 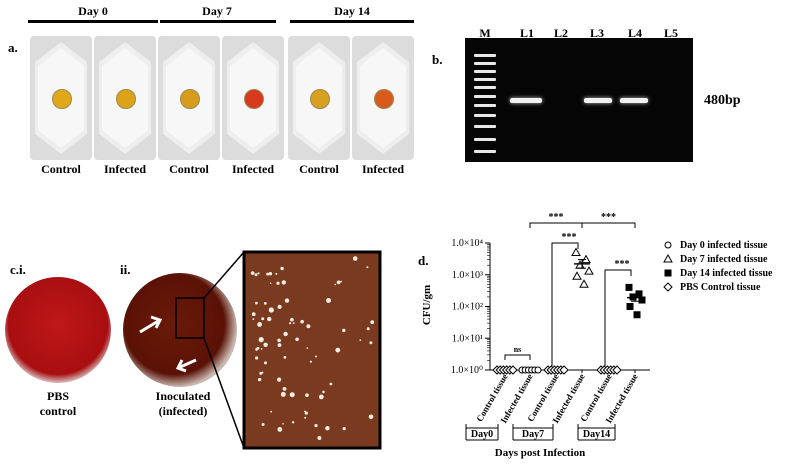 I want to click on band-l4, so click(x=634, y=100).